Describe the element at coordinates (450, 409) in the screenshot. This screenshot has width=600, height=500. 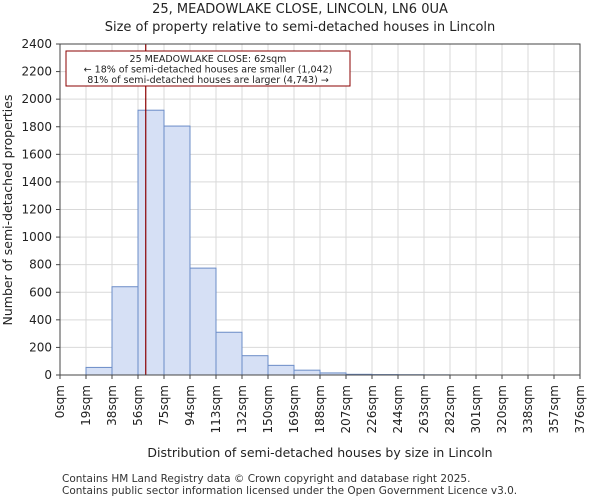
I see `x-tick-label: 282sqm` at that location.